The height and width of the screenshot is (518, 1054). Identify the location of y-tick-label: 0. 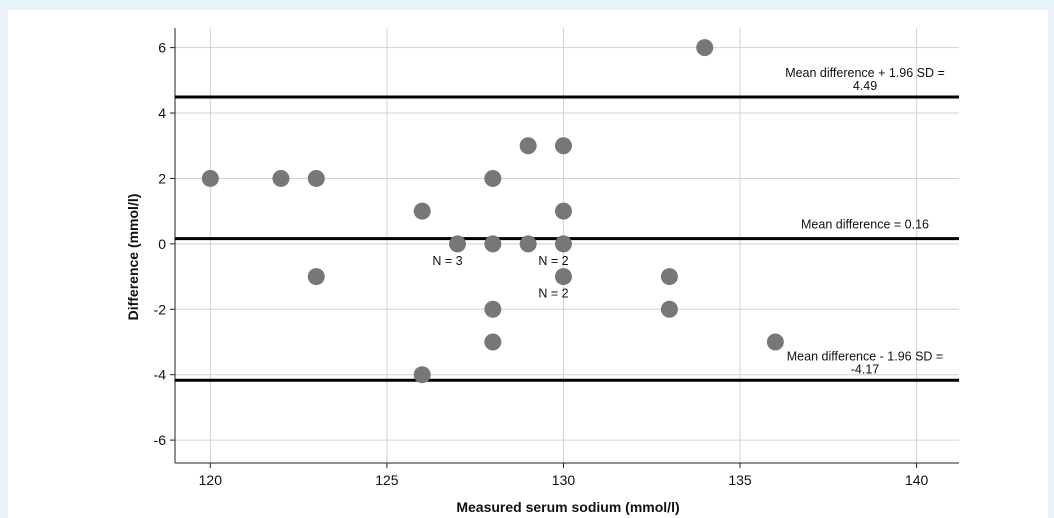
(162, 244).